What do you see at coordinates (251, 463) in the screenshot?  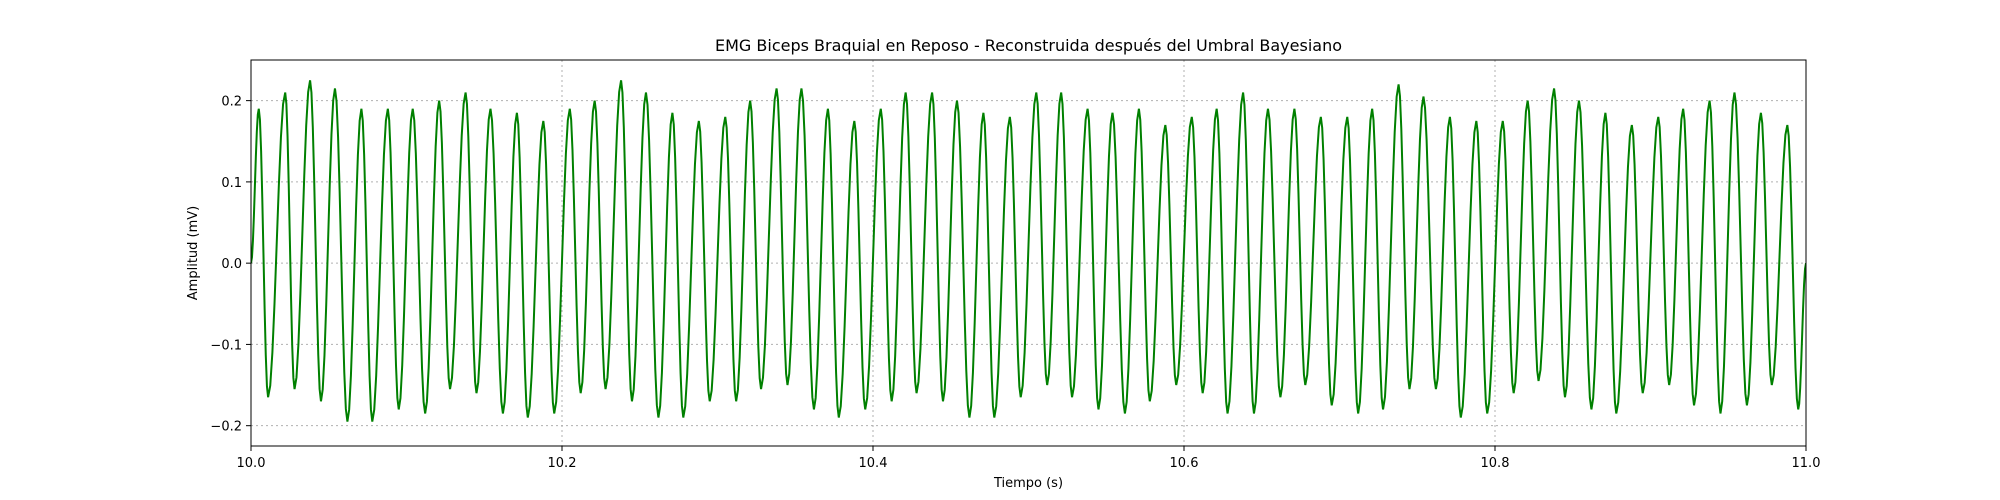 I see `x-tick-label: 10.0` at bounding box center [251, 463].